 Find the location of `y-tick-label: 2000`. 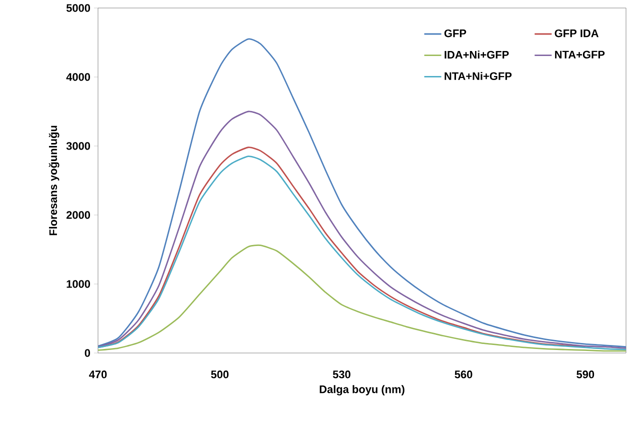

y-tick-label: 2000 is located at coordinates (78, 215).